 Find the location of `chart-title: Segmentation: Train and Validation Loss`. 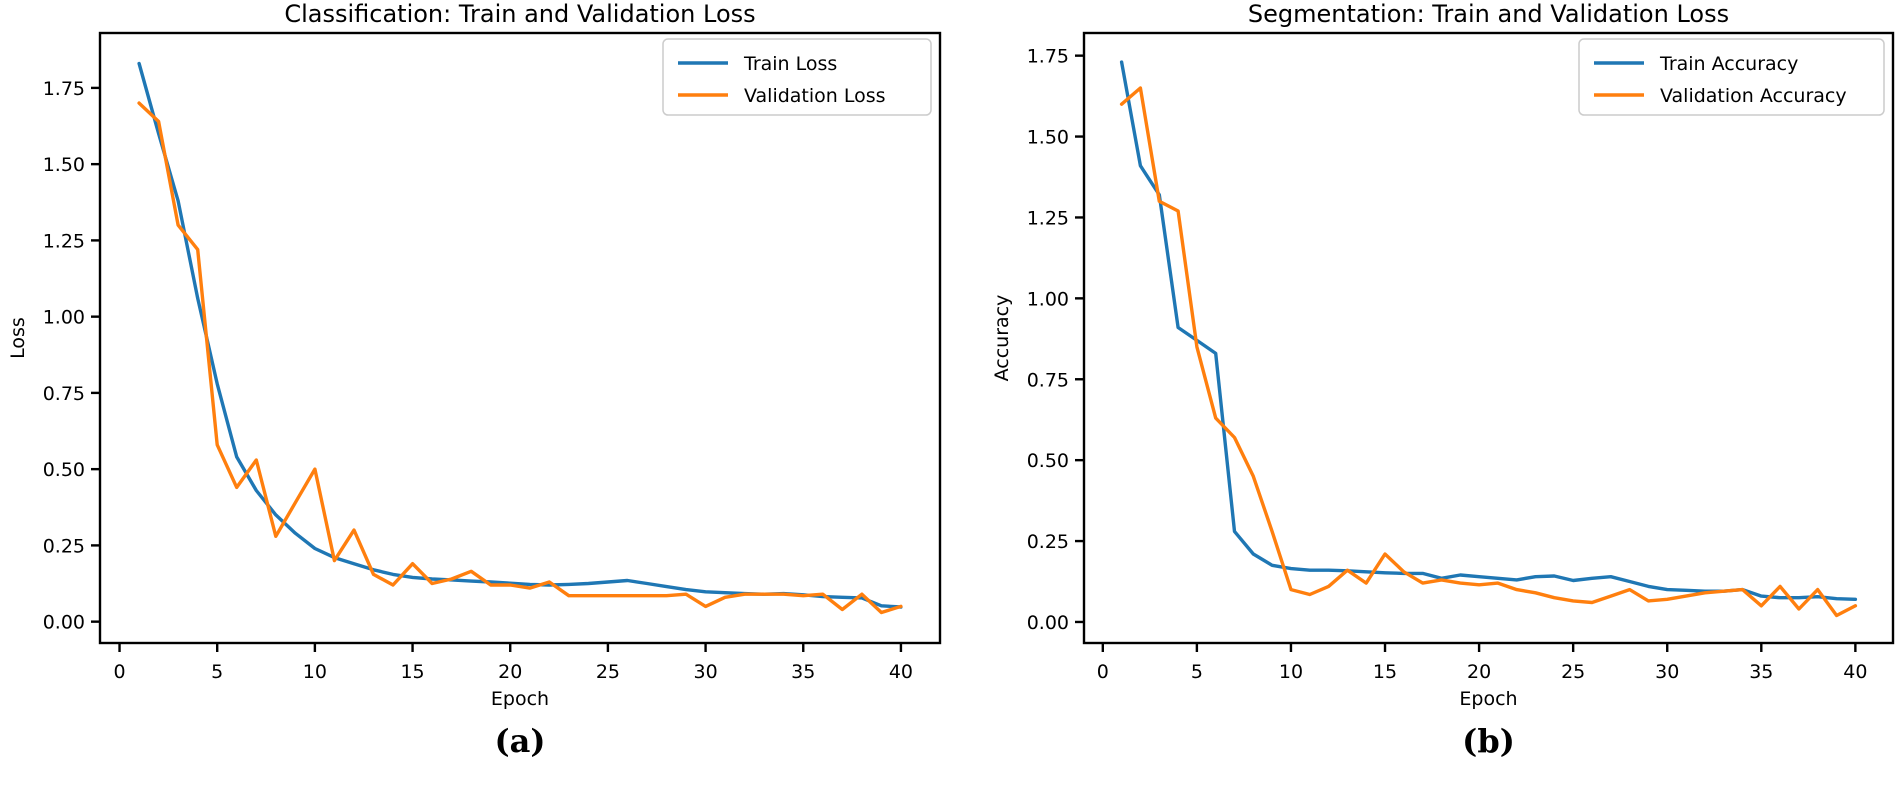

chart-title: Segmentation: Train and Validation Loss is located at coordinates (1488, 14).